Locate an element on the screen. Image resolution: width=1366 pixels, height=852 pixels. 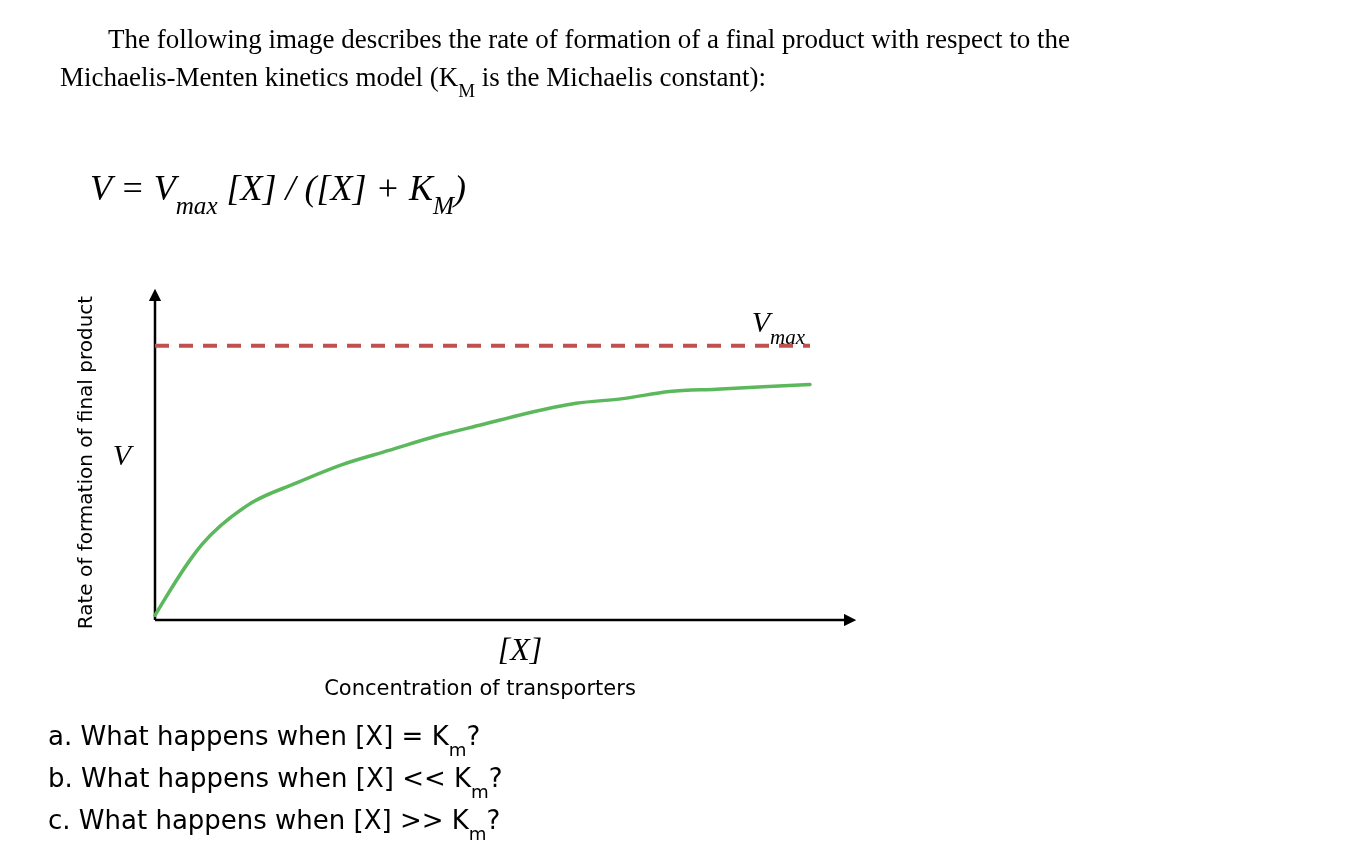
text: b. What happens when [X] << K$_{m}$? is located at coordinates (275, 782).